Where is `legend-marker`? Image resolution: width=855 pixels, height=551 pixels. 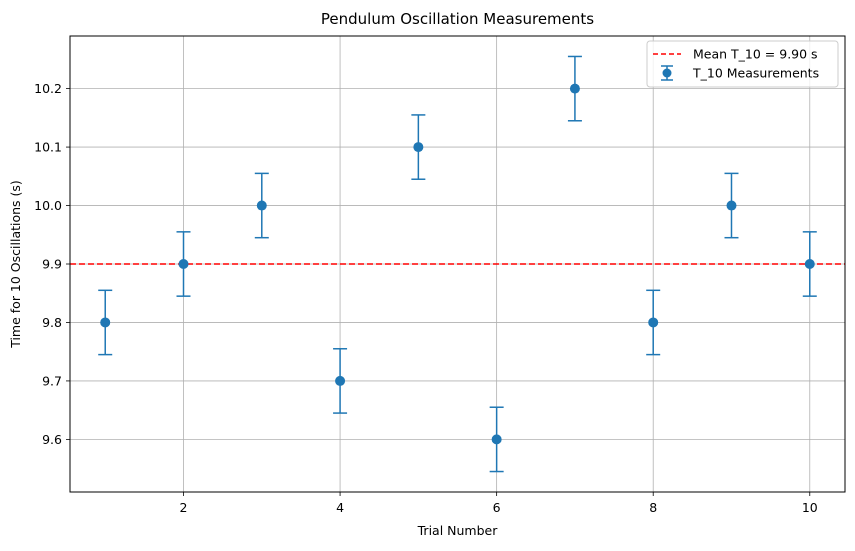 legend-marker is located at coordinates (667, 73).